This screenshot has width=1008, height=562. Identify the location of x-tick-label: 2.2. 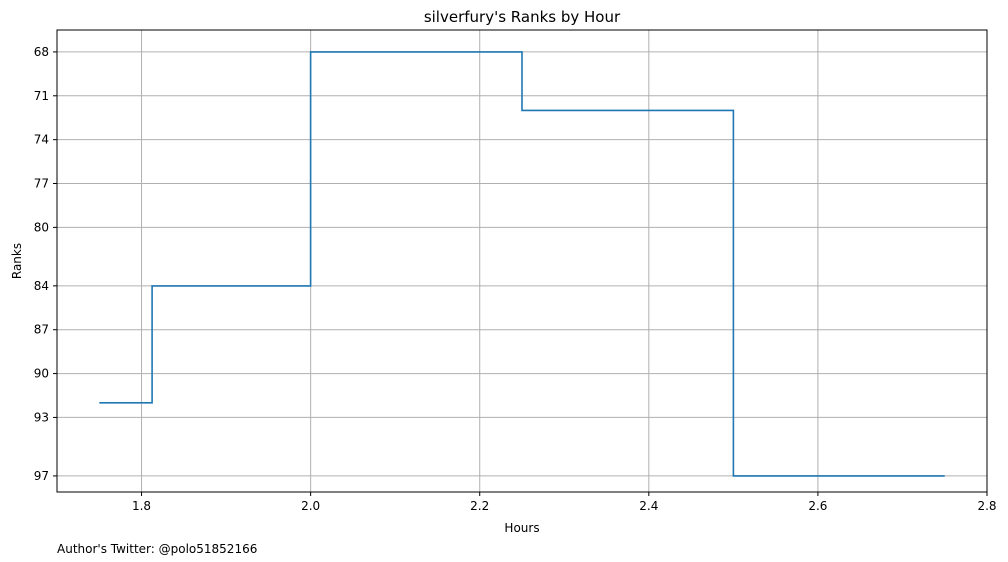
(479, 506).